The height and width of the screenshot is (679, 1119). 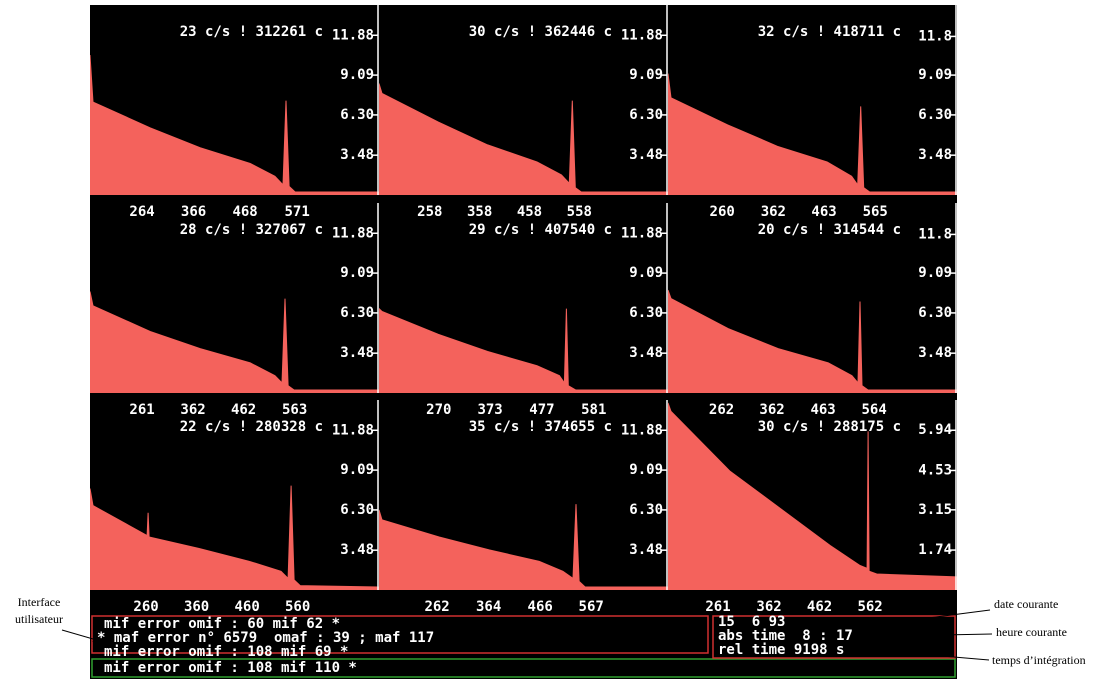 I want to click on x-tick-label: 558, so click(x=579, y=212).